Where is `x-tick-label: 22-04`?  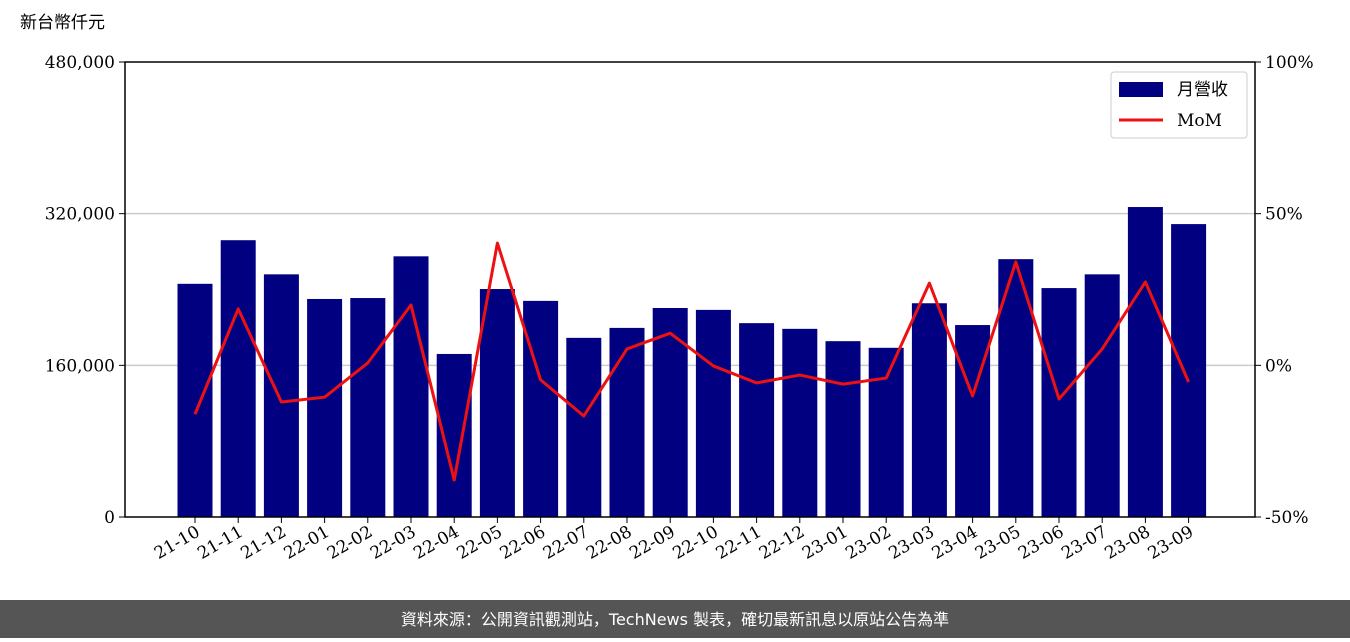
x-tick-label: 22-04 is located at coordinates (436, 543).